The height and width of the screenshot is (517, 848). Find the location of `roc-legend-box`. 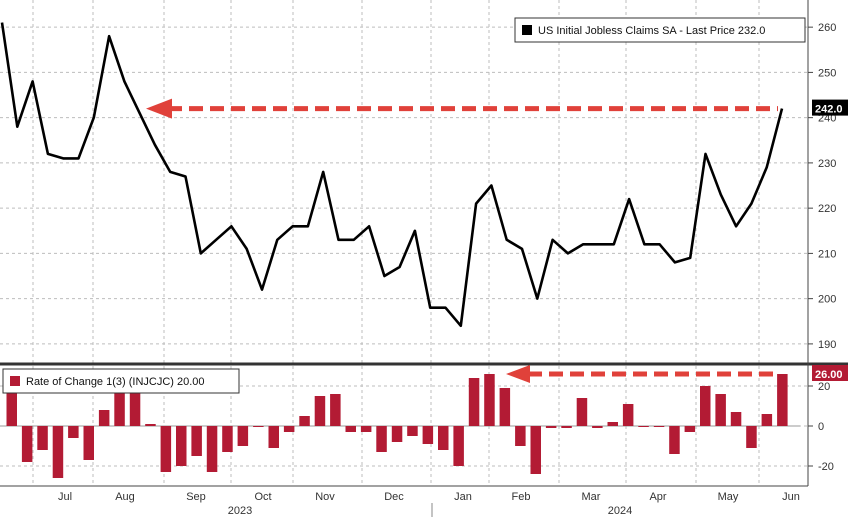

roc-legend-box is located at coordinates (121, 381).